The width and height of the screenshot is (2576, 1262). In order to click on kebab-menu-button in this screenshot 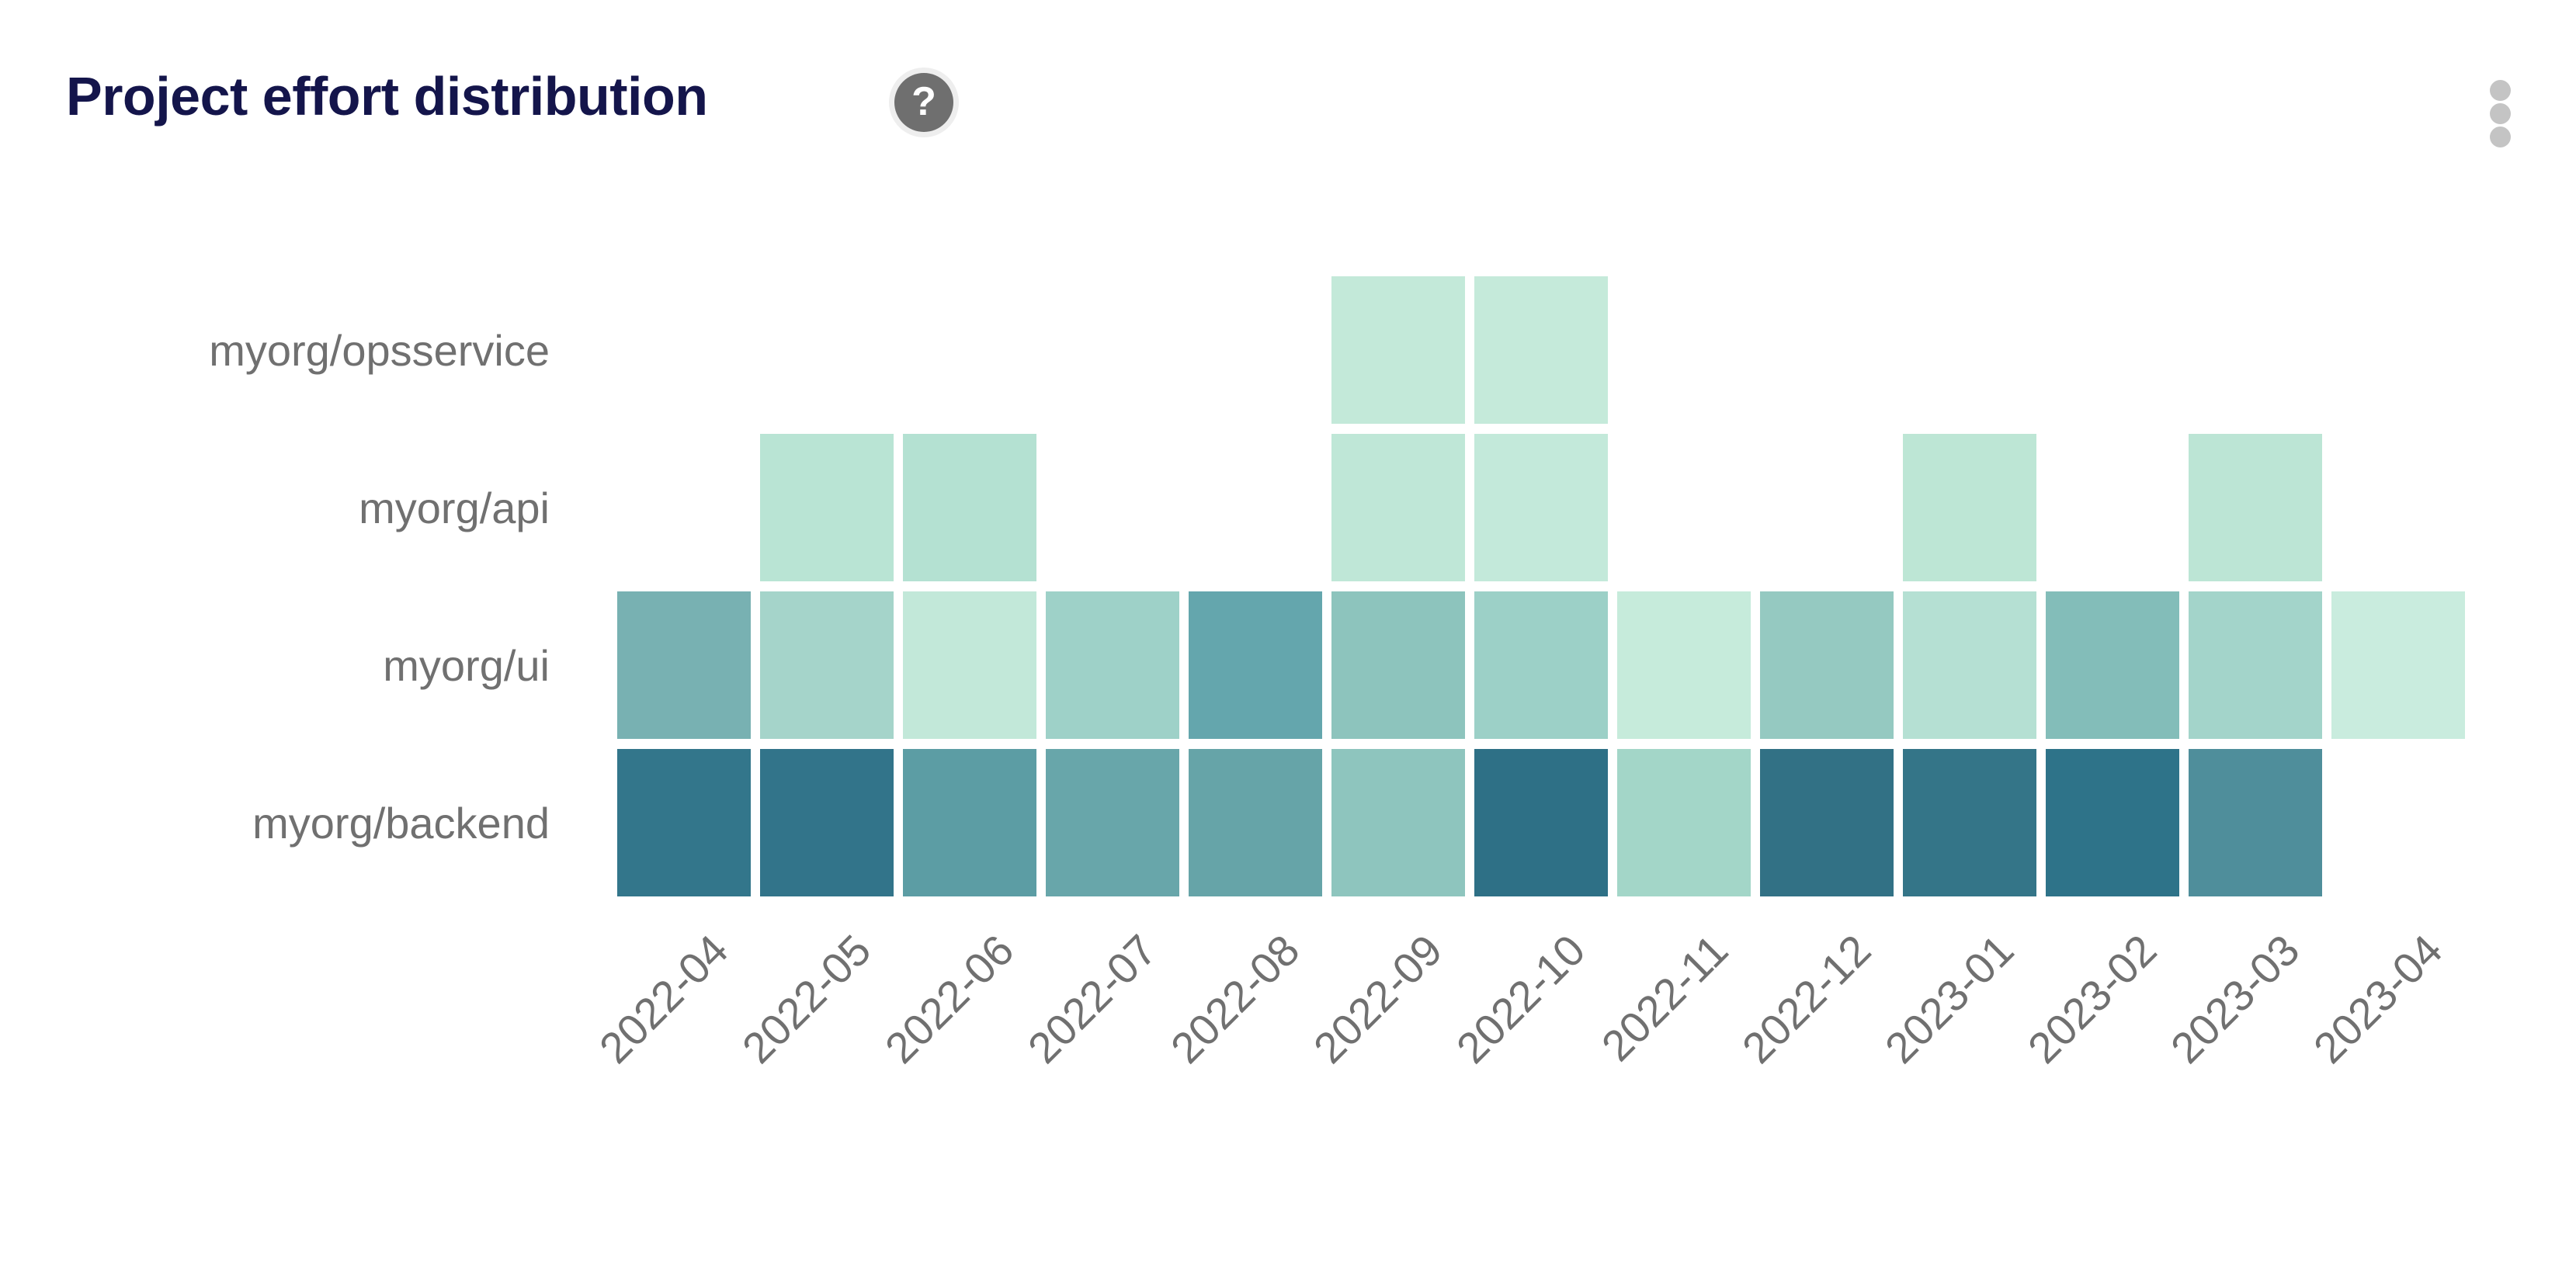, I will do `click(2500, 114)`.